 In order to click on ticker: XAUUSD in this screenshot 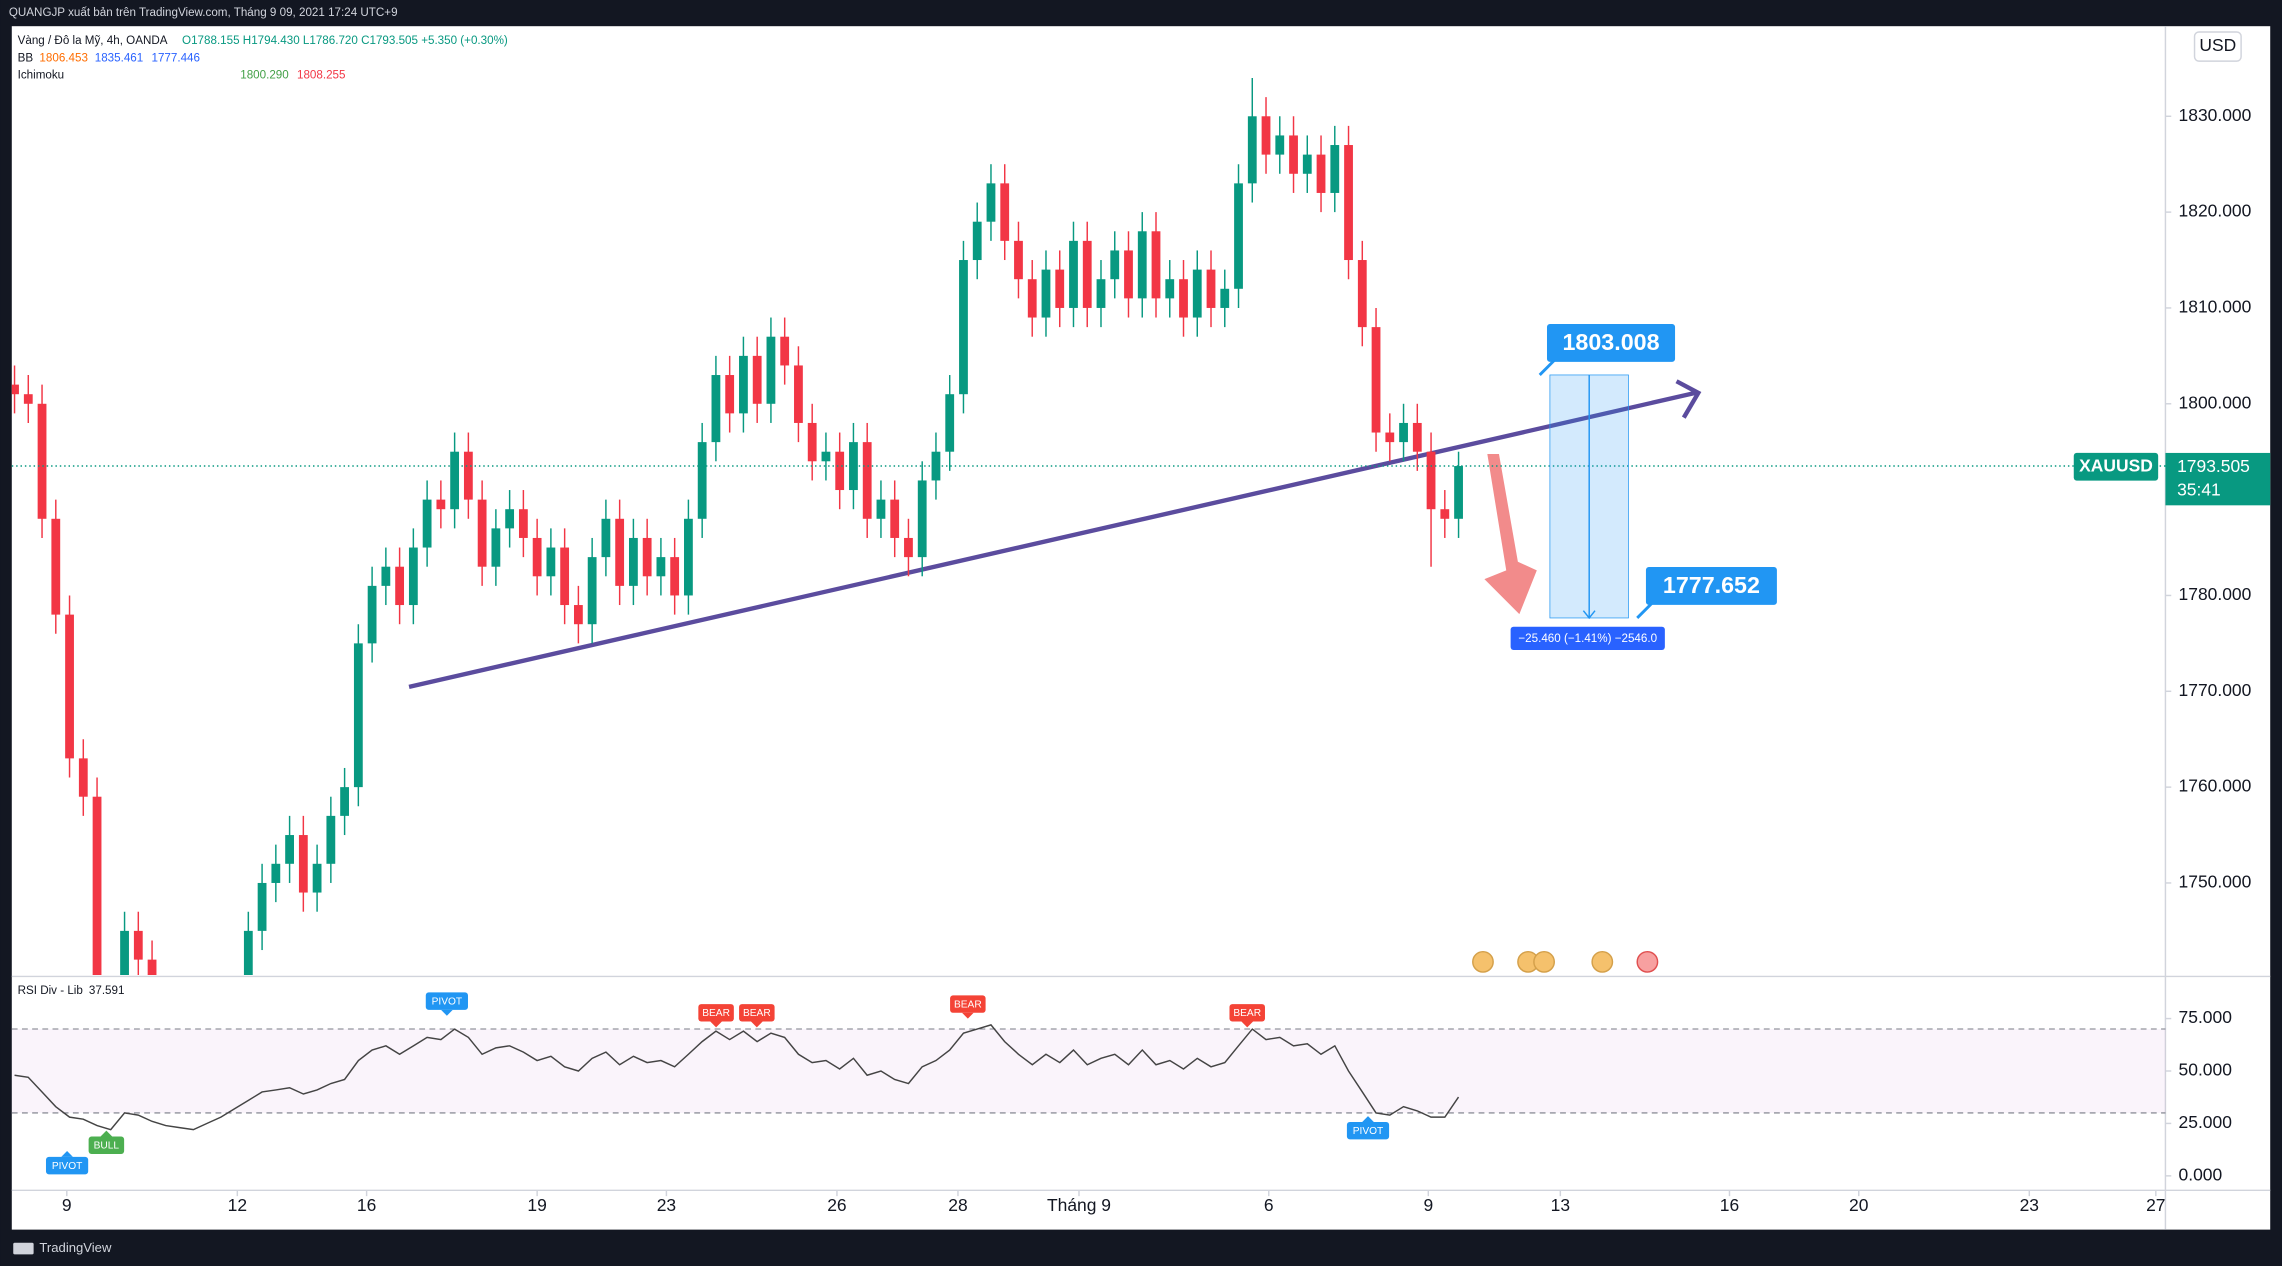, I will do `click(2116, 465)`.